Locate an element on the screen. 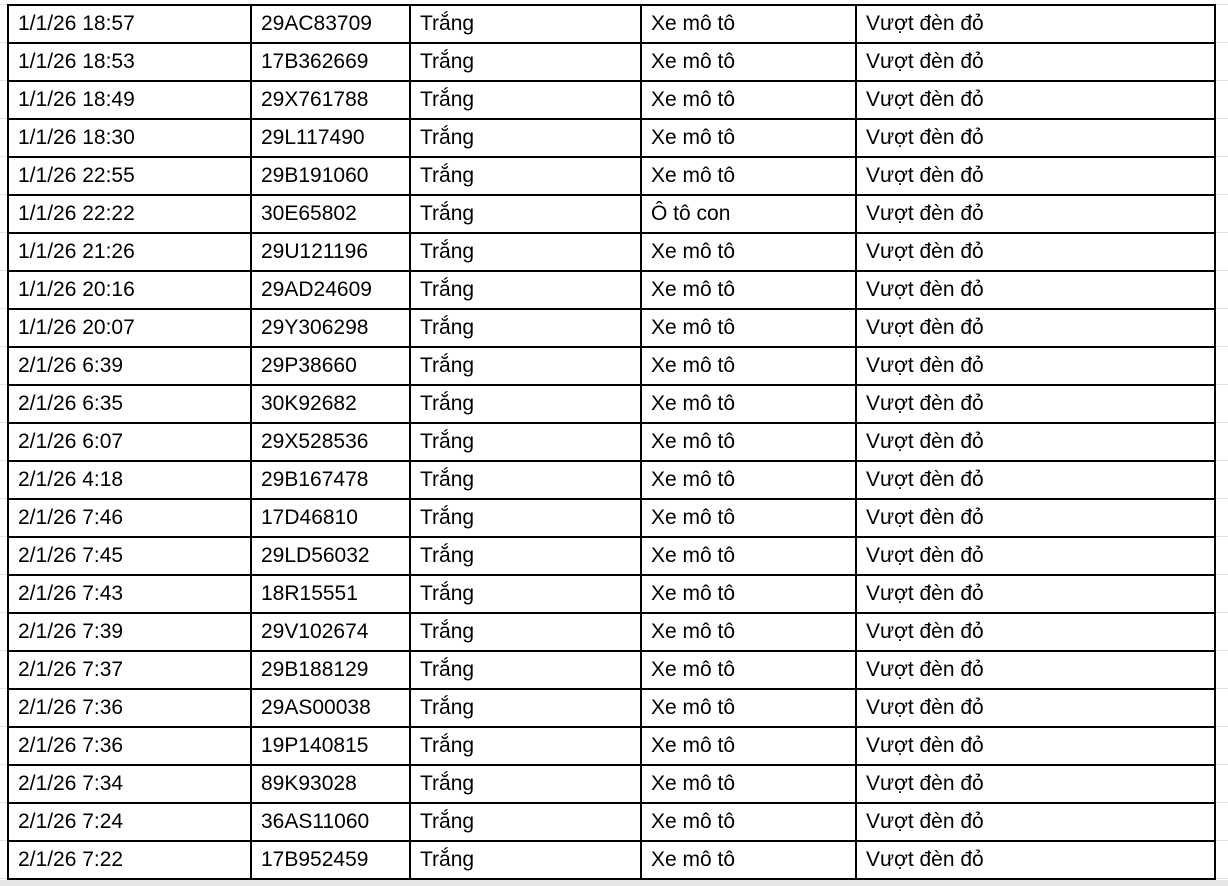 The image size is (1228, 886). cell-plate: 29L117490 is located at coordinates (330, 138).